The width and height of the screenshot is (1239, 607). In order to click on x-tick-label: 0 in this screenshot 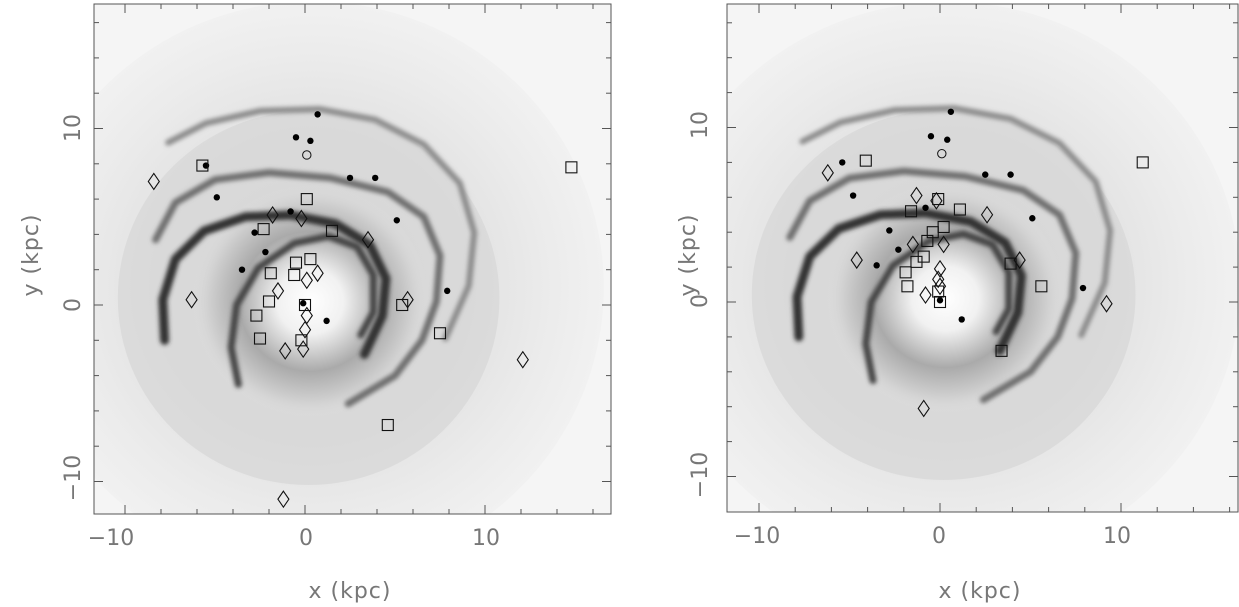, I will do `click(939, 536)`.